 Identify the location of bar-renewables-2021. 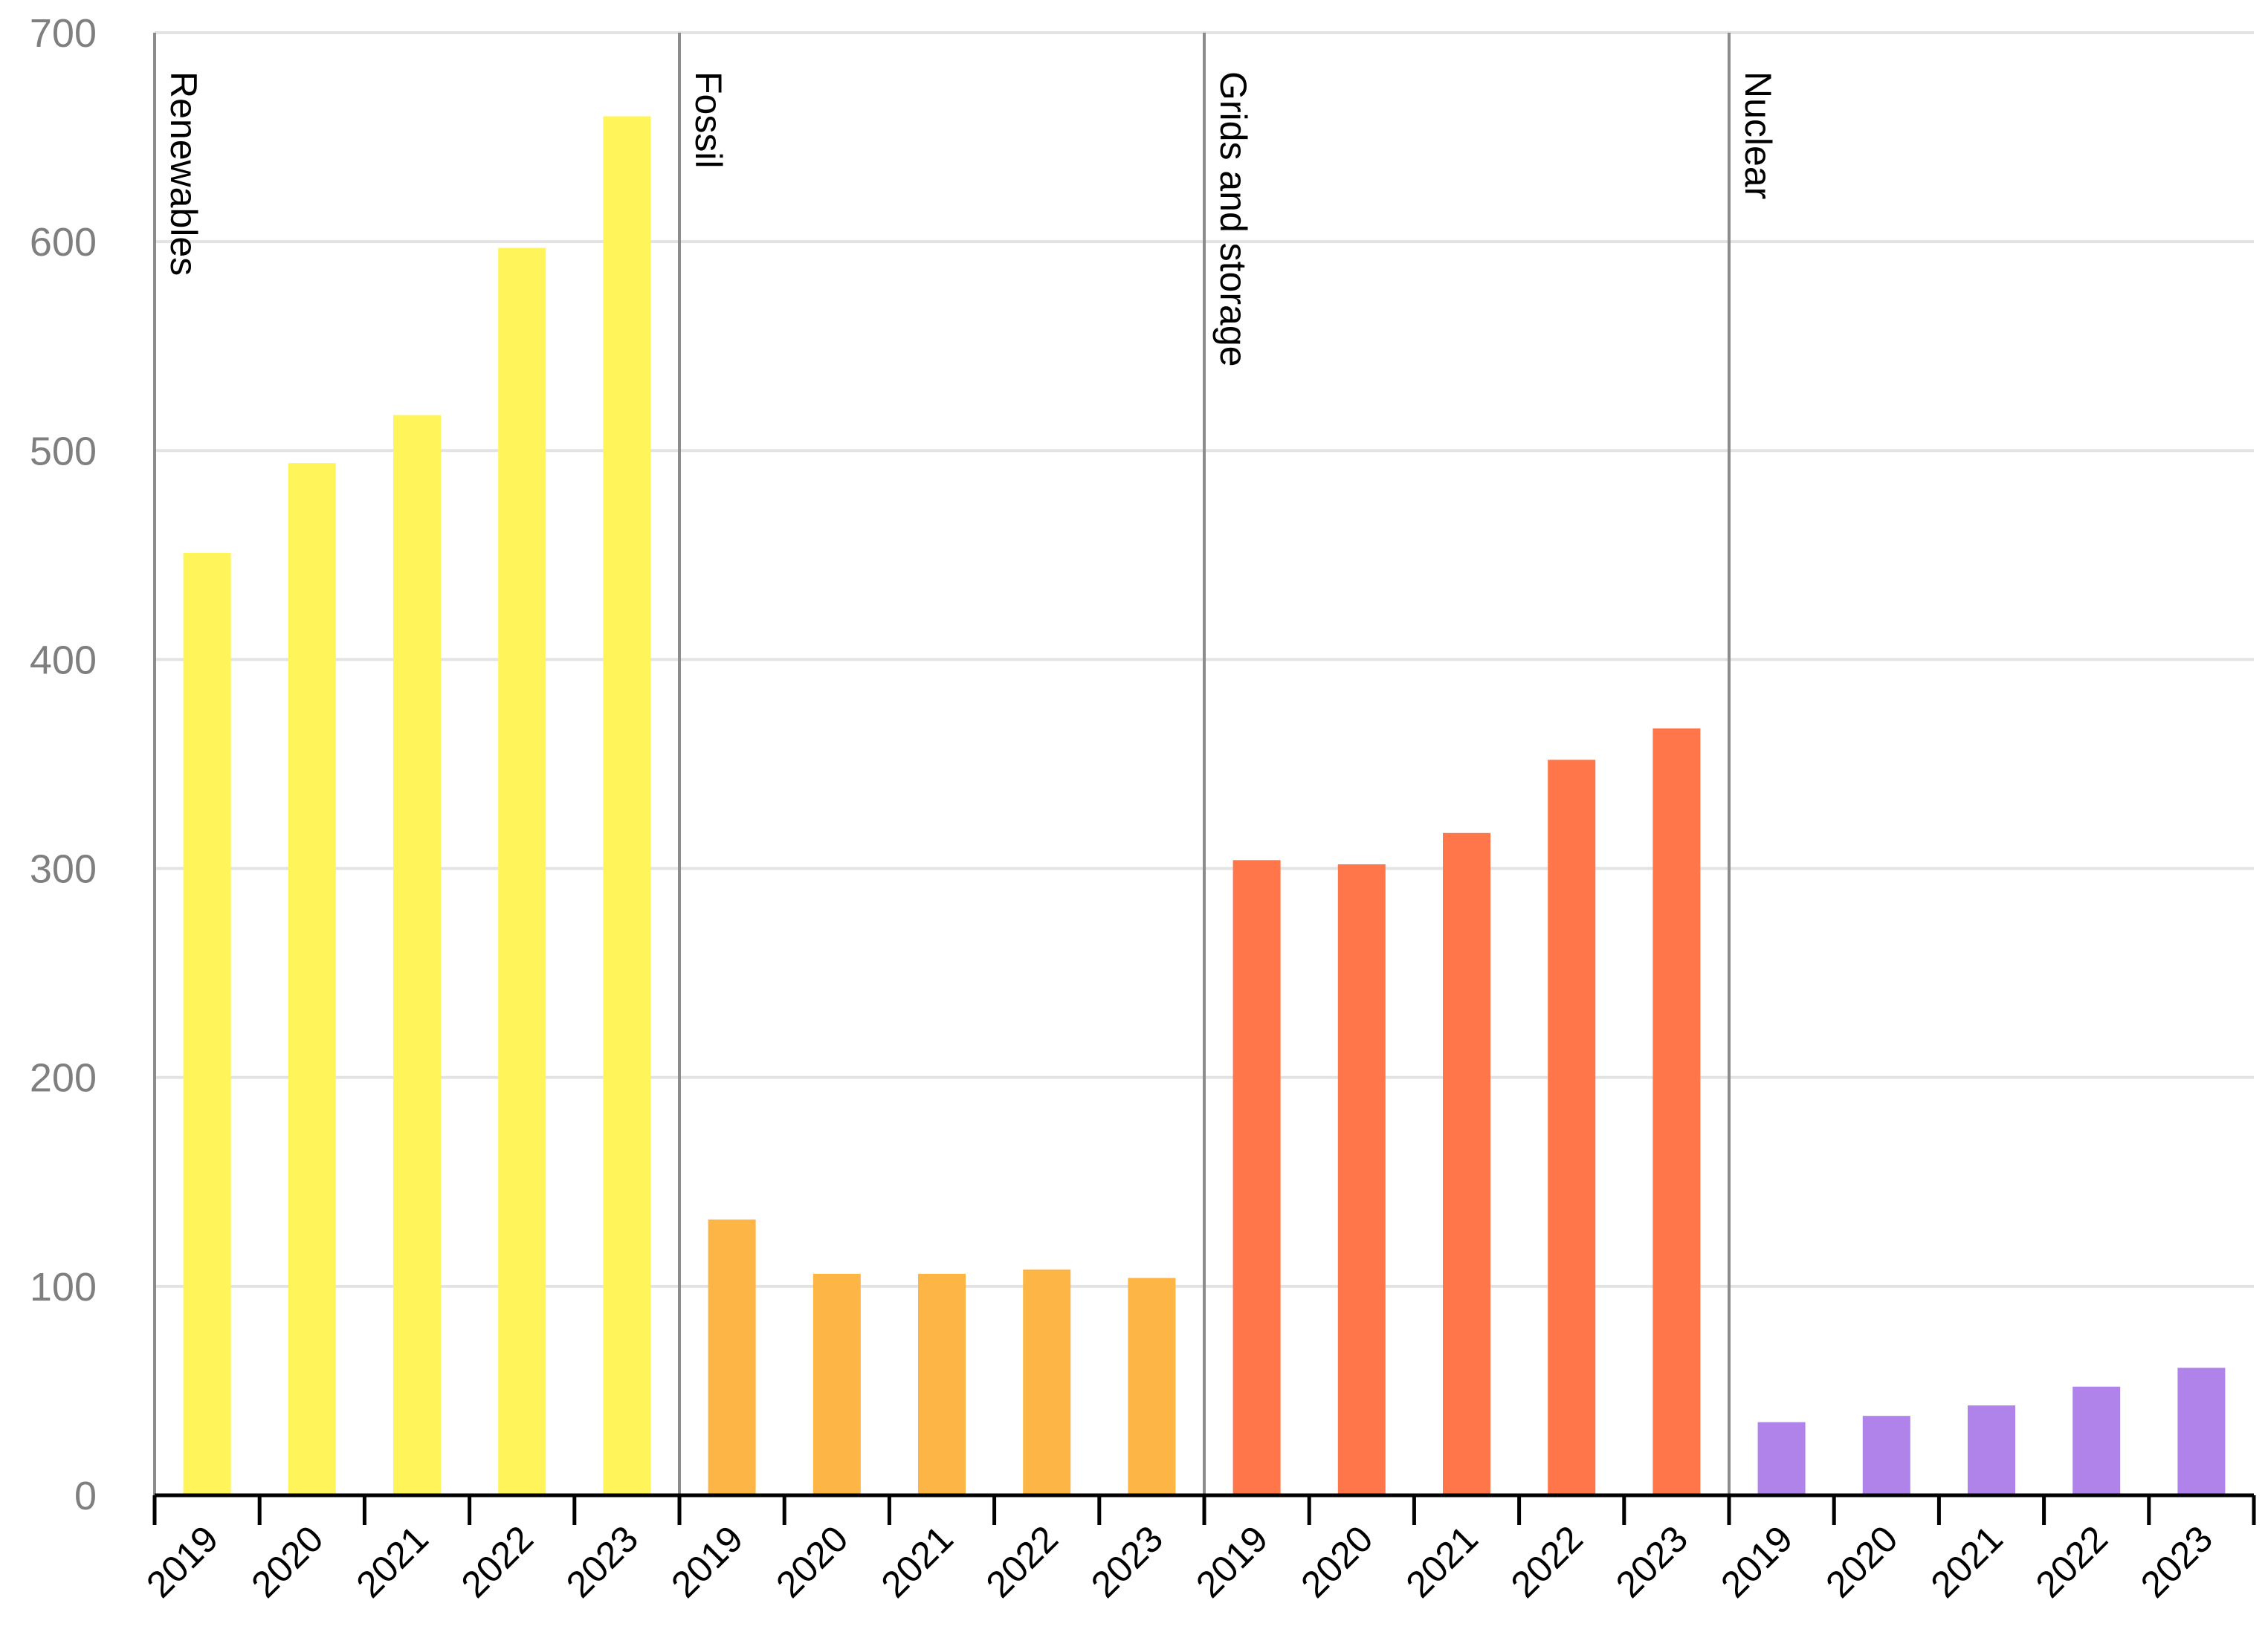
(417, 955).